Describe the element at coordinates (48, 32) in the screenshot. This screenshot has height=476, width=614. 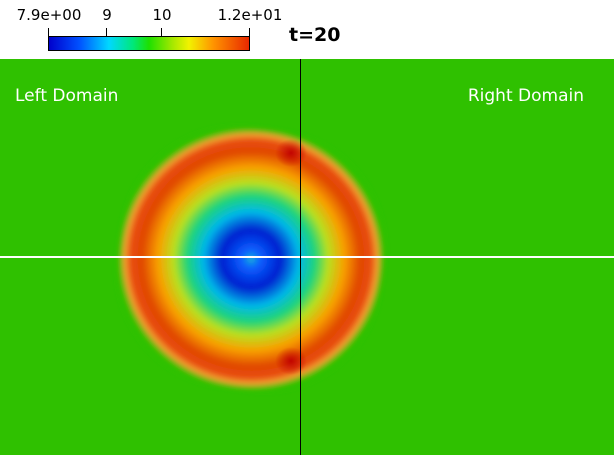
I see `colorbar-tick-mark-min` at that location.